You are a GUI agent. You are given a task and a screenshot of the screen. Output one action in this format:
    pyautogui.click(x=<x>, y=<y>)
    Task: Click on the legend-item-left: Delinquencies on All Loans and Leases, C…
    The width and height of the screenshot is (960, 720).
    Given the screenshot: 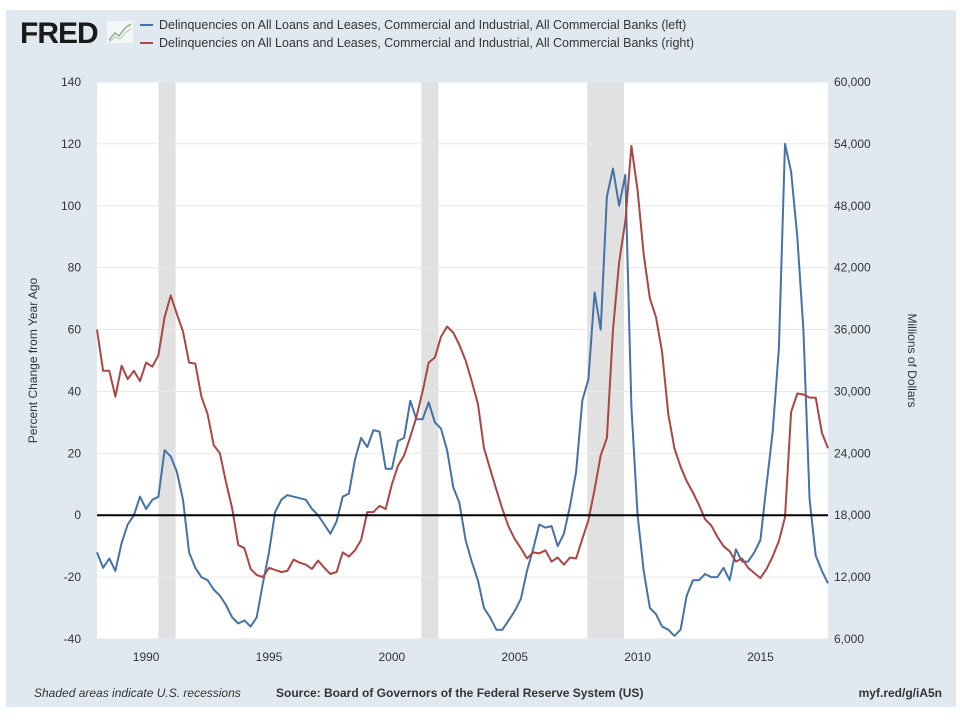 What is the action you would take?
    pyautogui.click(x=413, y=25)
    